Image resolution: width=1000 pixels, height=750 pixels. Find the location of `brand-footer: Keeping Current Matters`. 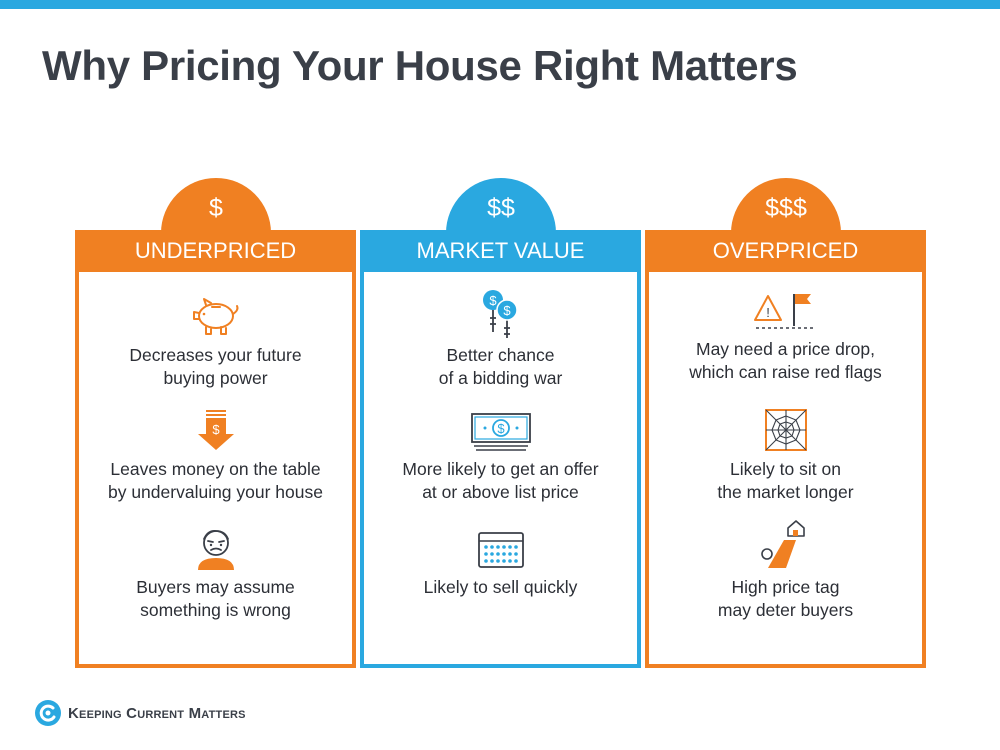

brand-footer: Keeping Current Matters is located at coordinates (140, 713).